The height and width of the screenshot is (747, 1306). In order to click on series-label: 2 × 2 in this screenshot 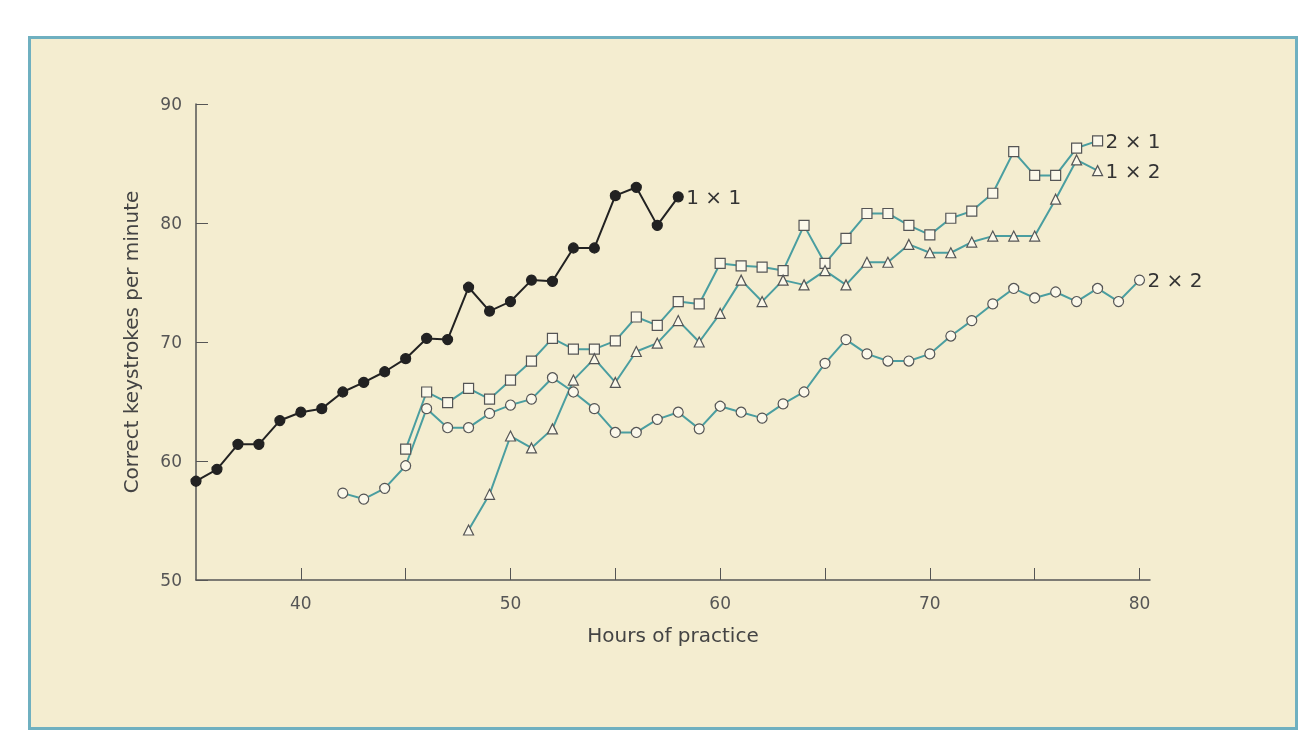, I will do `click(1175, 280)`.